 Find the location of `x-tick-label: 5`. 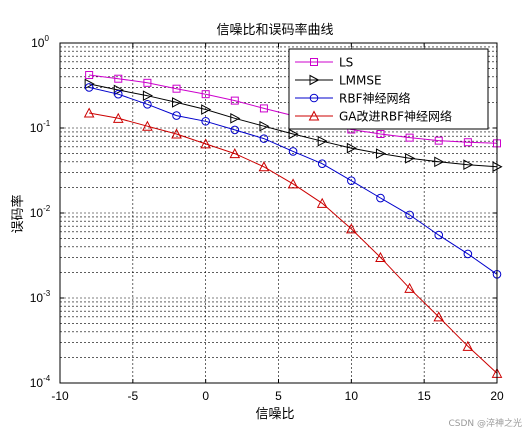

x-tick-label: 5 is located at coordinates (278, 396).